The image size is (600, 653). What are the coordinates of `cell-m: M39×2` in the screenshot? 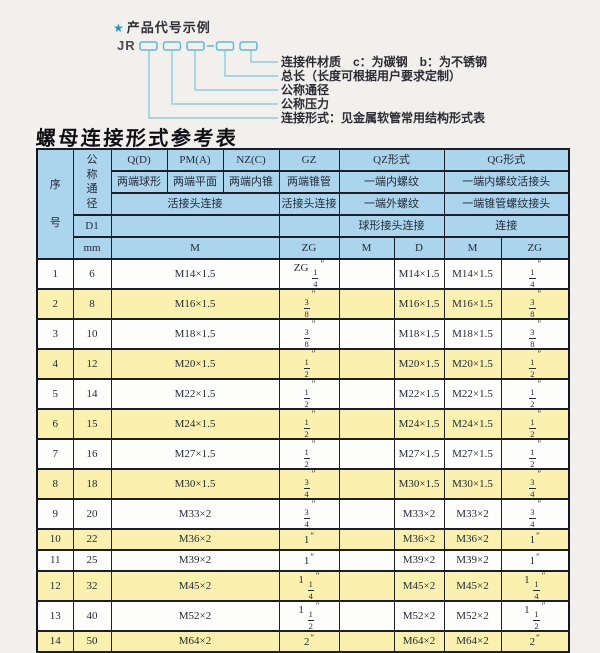 It's located at (195, 560).